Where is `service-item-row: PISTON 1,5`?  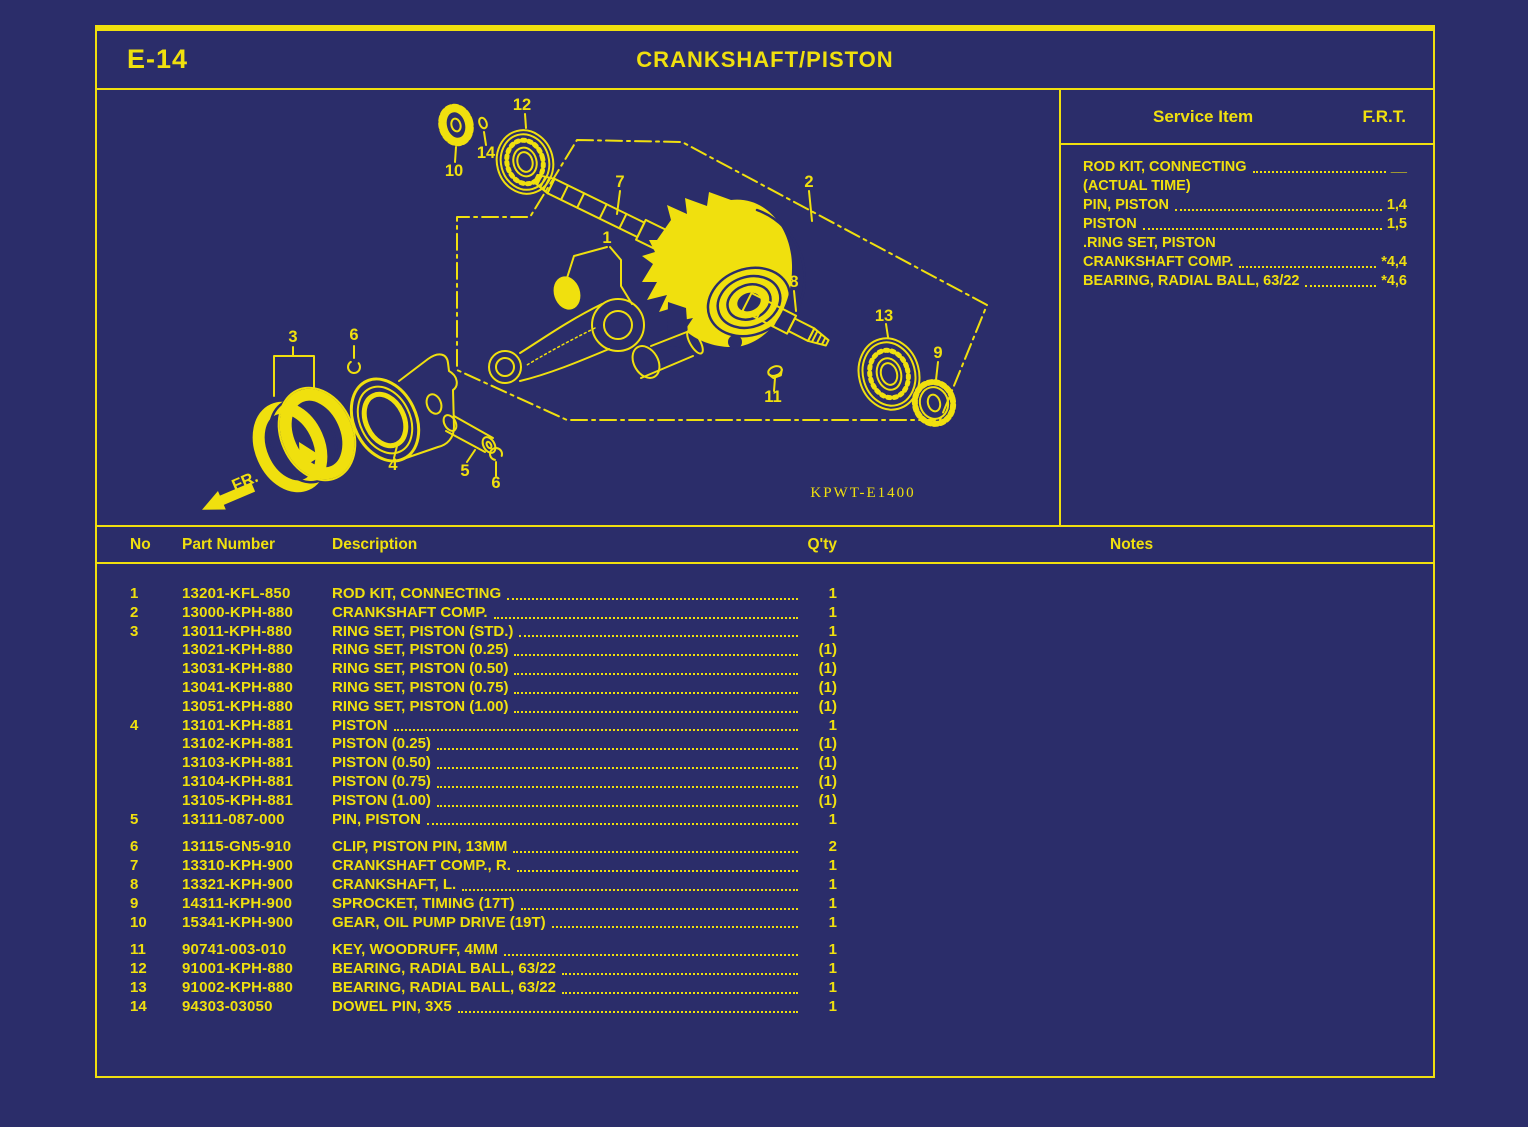
service-item-row: PISTON 1,5 is located at coordinates (1245, 224).